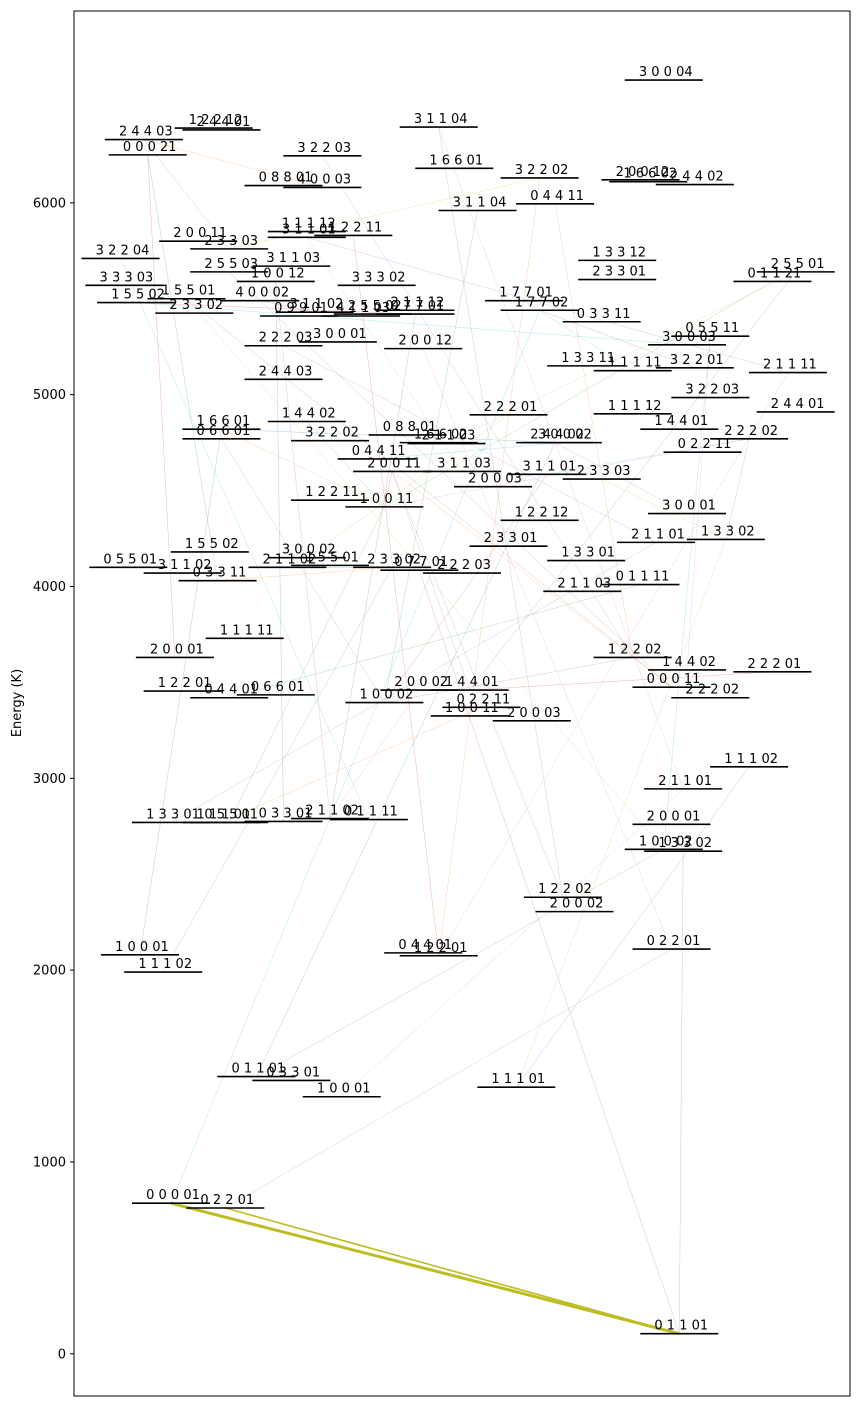 The image size is (859, 1406). What do you see at coordinates (689, 337) in the screenshot?
I see `energy-level-label: 3 0 0 03` at bounding box center [689, 337].